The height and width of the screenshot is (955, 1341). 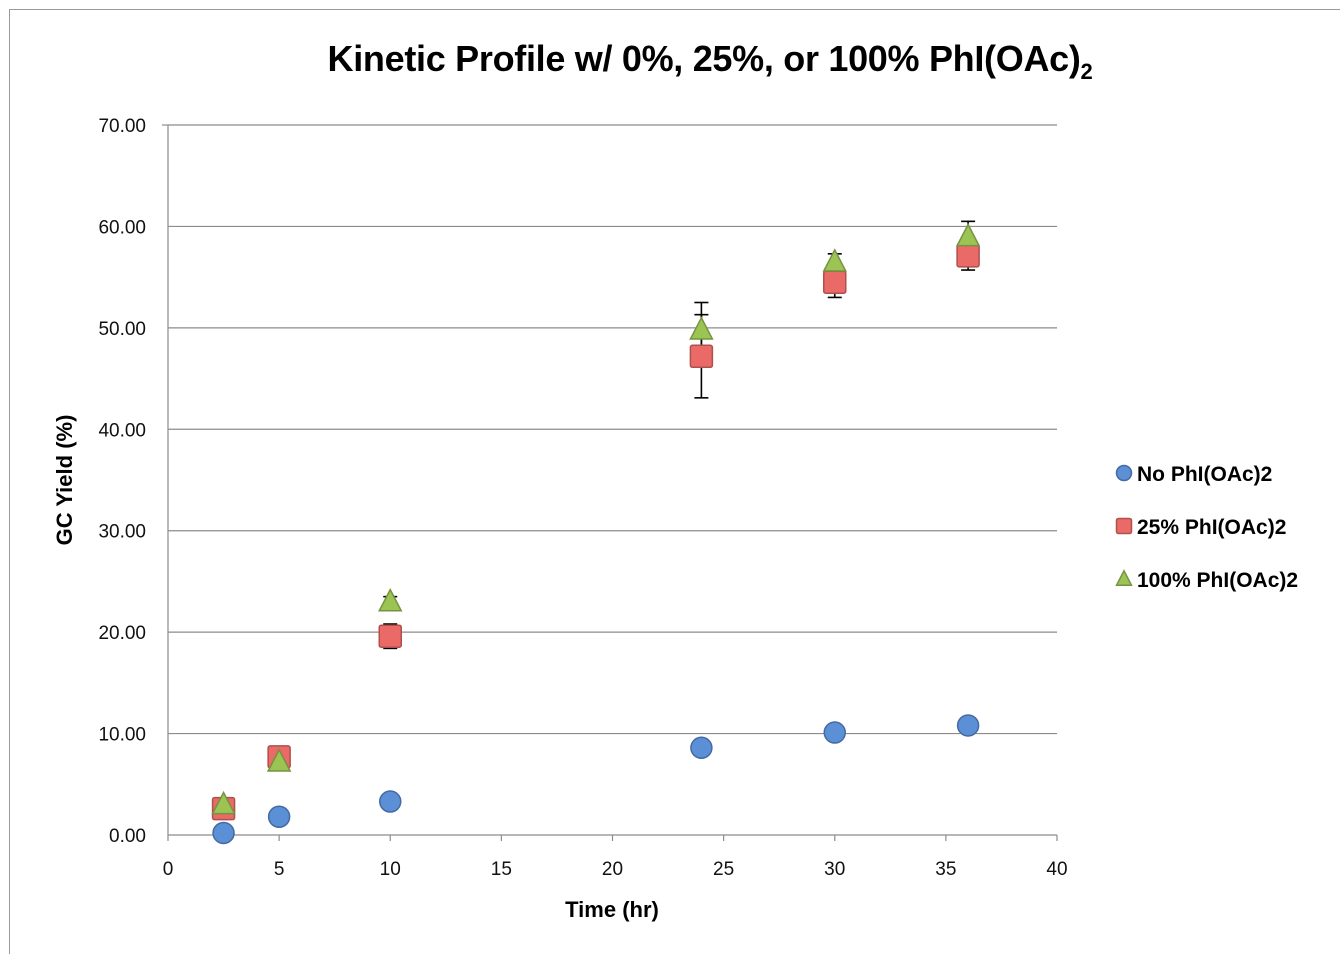 I want to click on legend-label: No PhI(OAc)2, so click(x=1204, y=474).